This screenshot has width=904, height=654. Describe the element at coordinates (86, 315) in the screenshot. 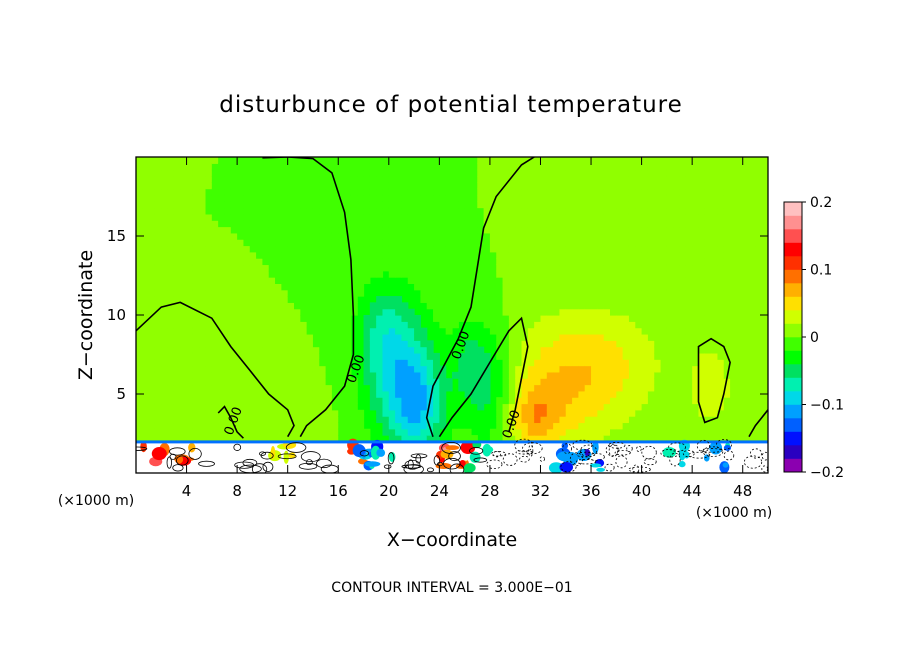

I see `y-axis-title: Z−coordinate` at that location.